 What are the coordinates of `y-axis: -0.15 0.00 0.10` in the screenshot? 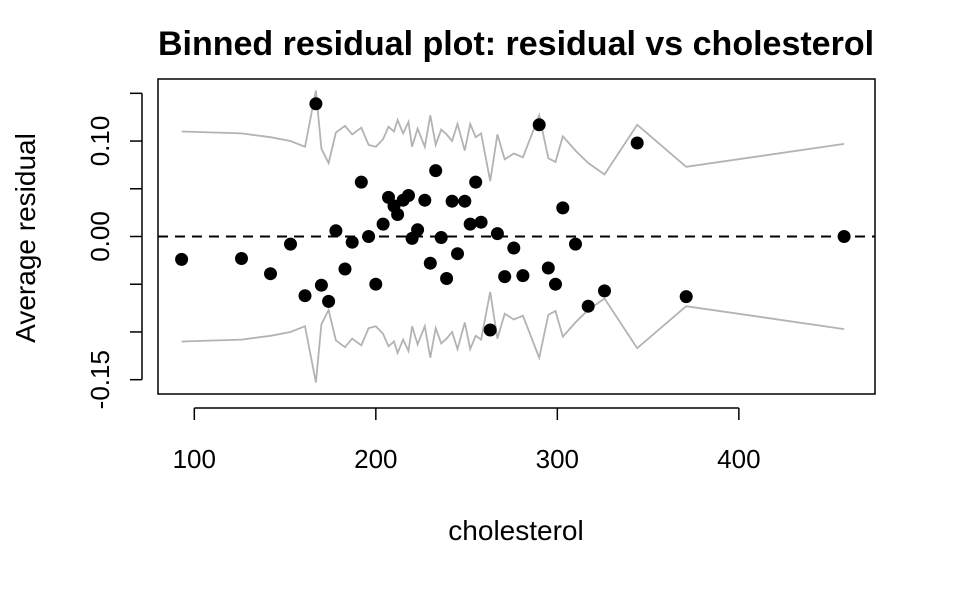 It's located at (114, 250).